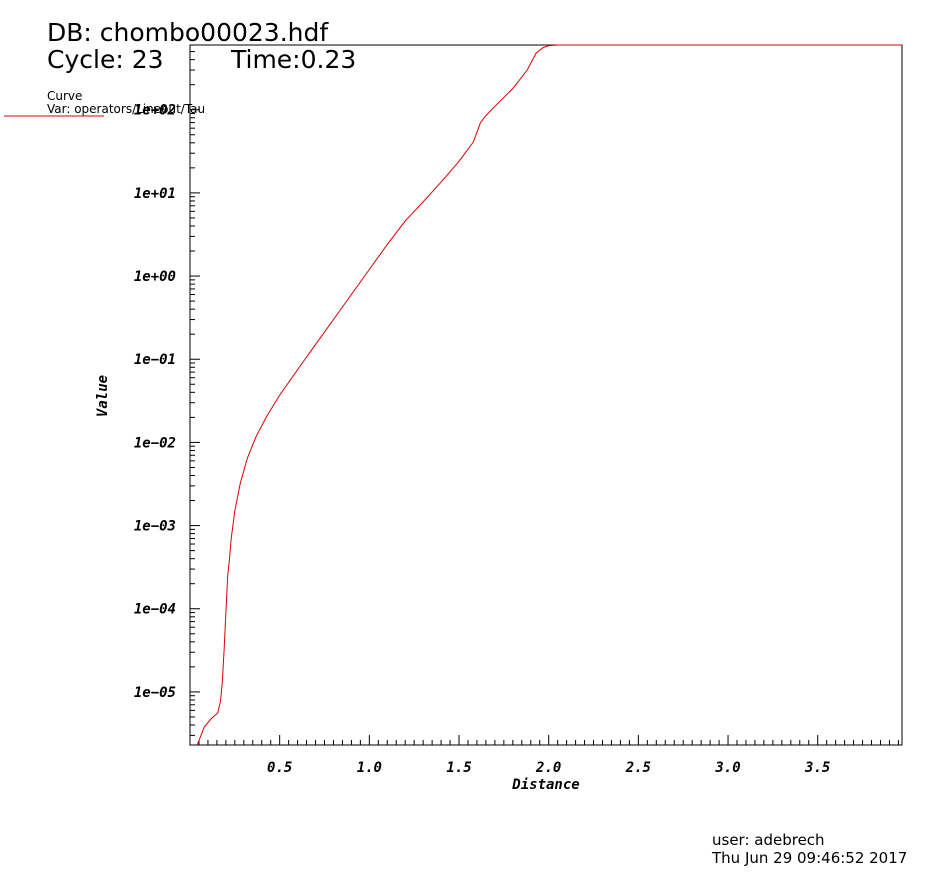 The image size is (950, 878). What do you see at coordinates (155, 194) in the screenshot?
I see `y-tick-label: 1e+01` at bounding box center [155, 194].